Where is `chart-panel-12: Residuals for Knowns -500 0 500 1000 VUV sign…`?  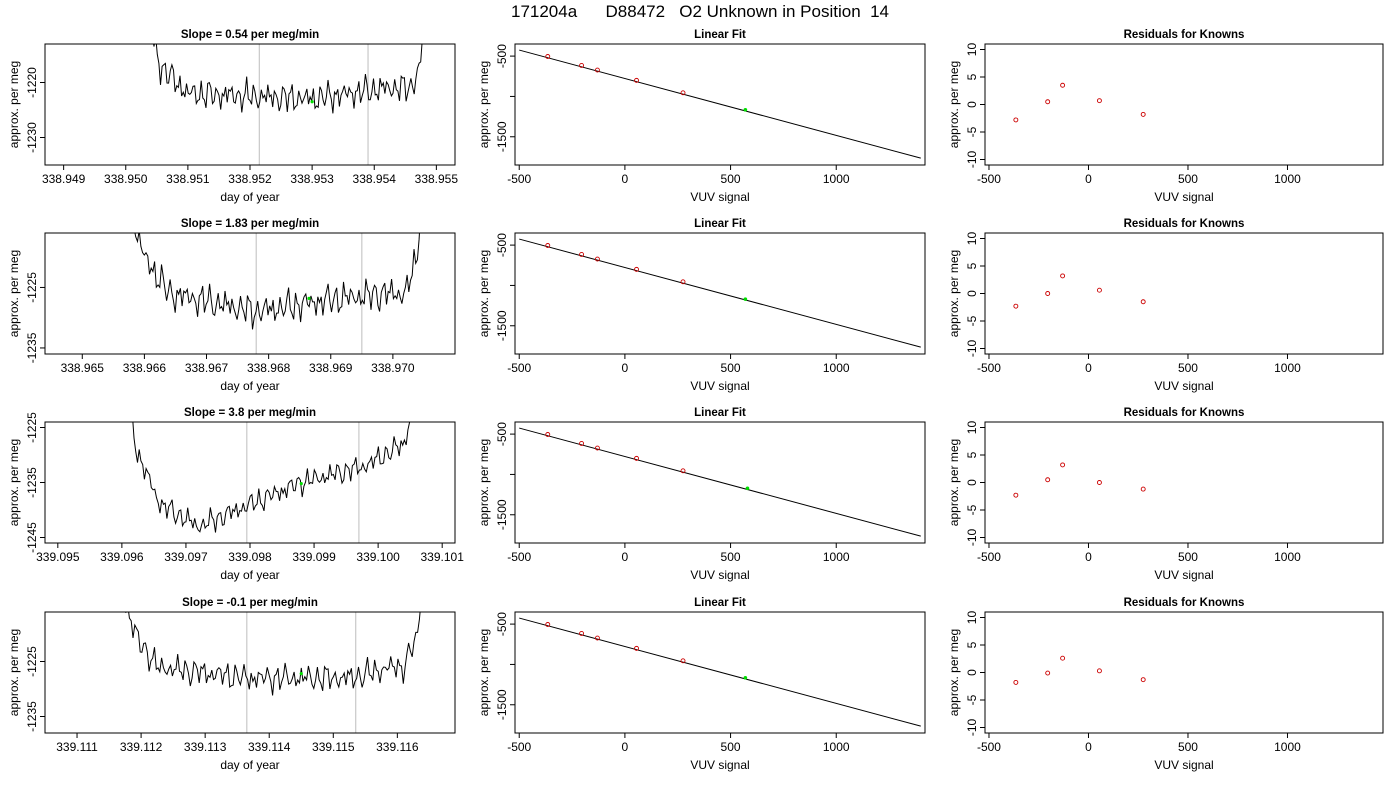 chart-panel-12: Residuals for Knowns -500 0 500 1000 VUV sign… is located at coordinates (1165, 684).